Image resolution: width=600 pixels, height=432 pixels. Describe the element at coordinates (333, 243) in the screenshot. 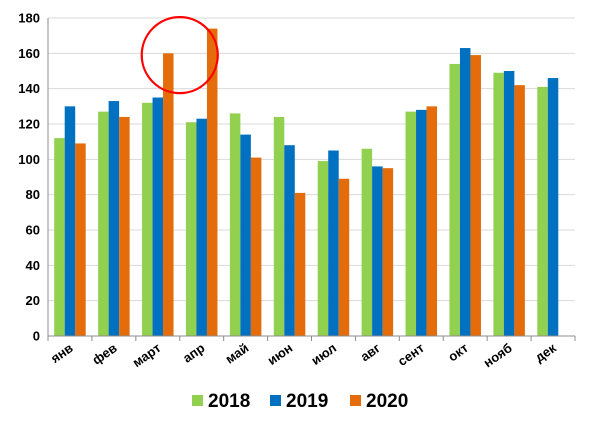

I see `bar-2019-июл` at that location.